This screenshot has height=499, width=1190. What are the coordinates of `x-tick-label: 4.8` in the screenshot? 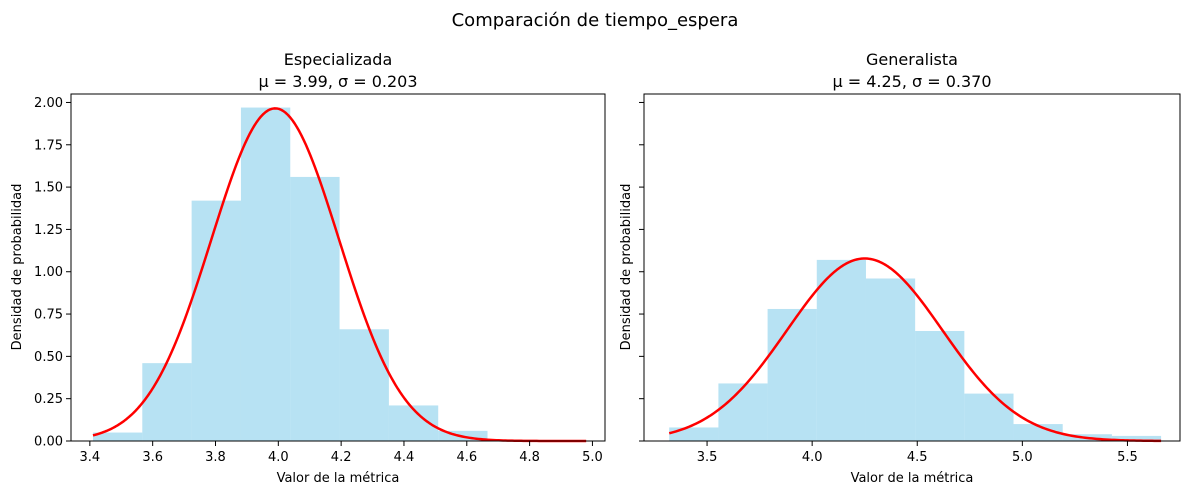 It's located at (529, 457).